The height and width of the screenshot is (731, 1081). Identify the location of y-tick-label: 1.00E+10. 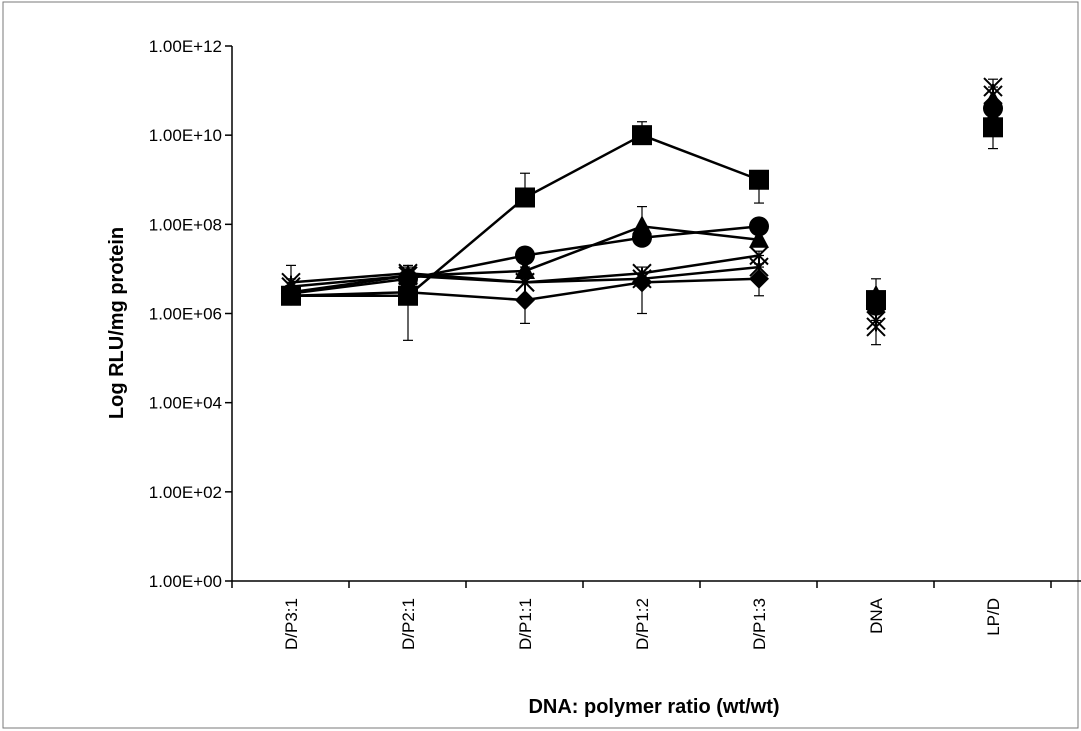
(185, 135).